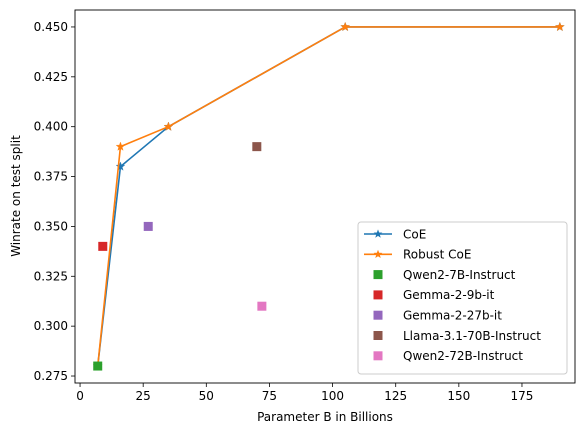 This screenshot has height=432, width=584. I want to click on legend-box, so click(462, 298).